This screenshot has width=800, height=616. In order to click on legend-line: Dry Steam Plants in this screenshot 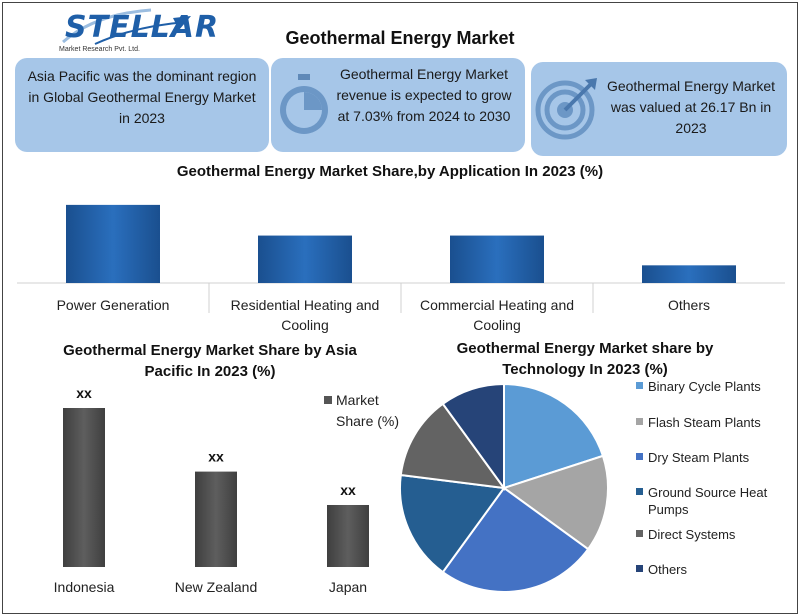, I will do `click(699, 457)`.